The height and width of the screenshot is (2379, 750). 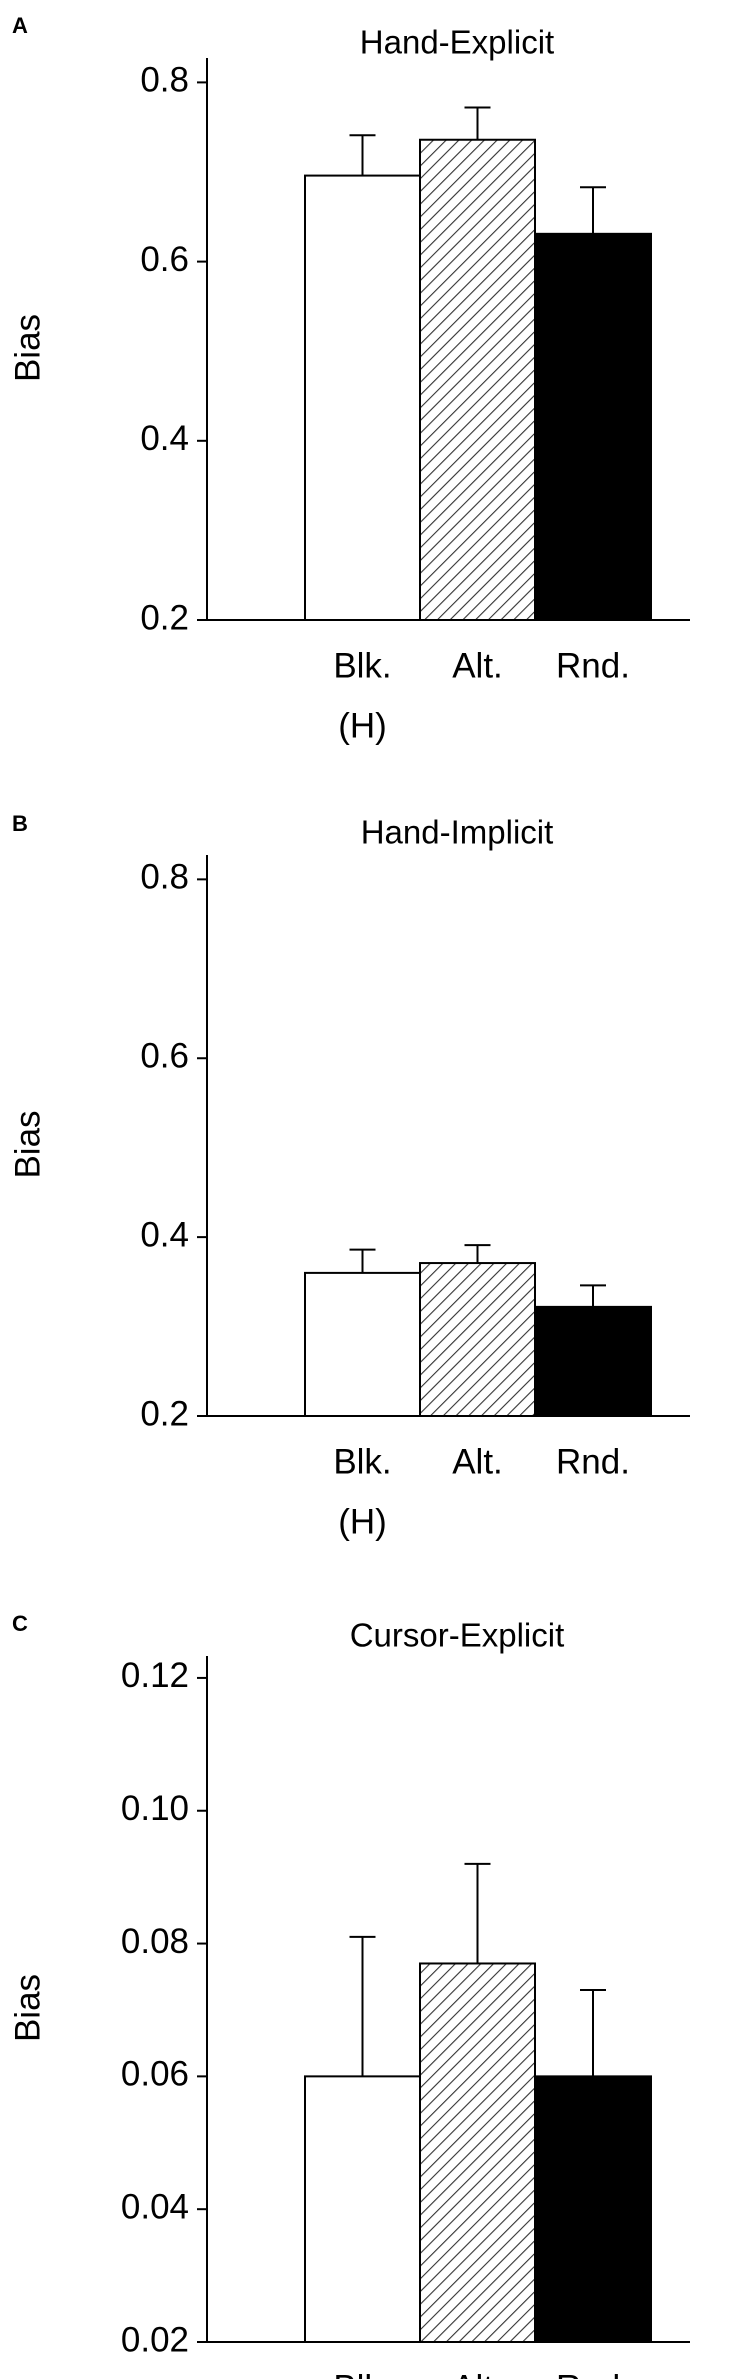 What do you see at coordinates (20, 1623) in the screenshot?
I see `panel-label: C` at bounding box center [20, 1623].